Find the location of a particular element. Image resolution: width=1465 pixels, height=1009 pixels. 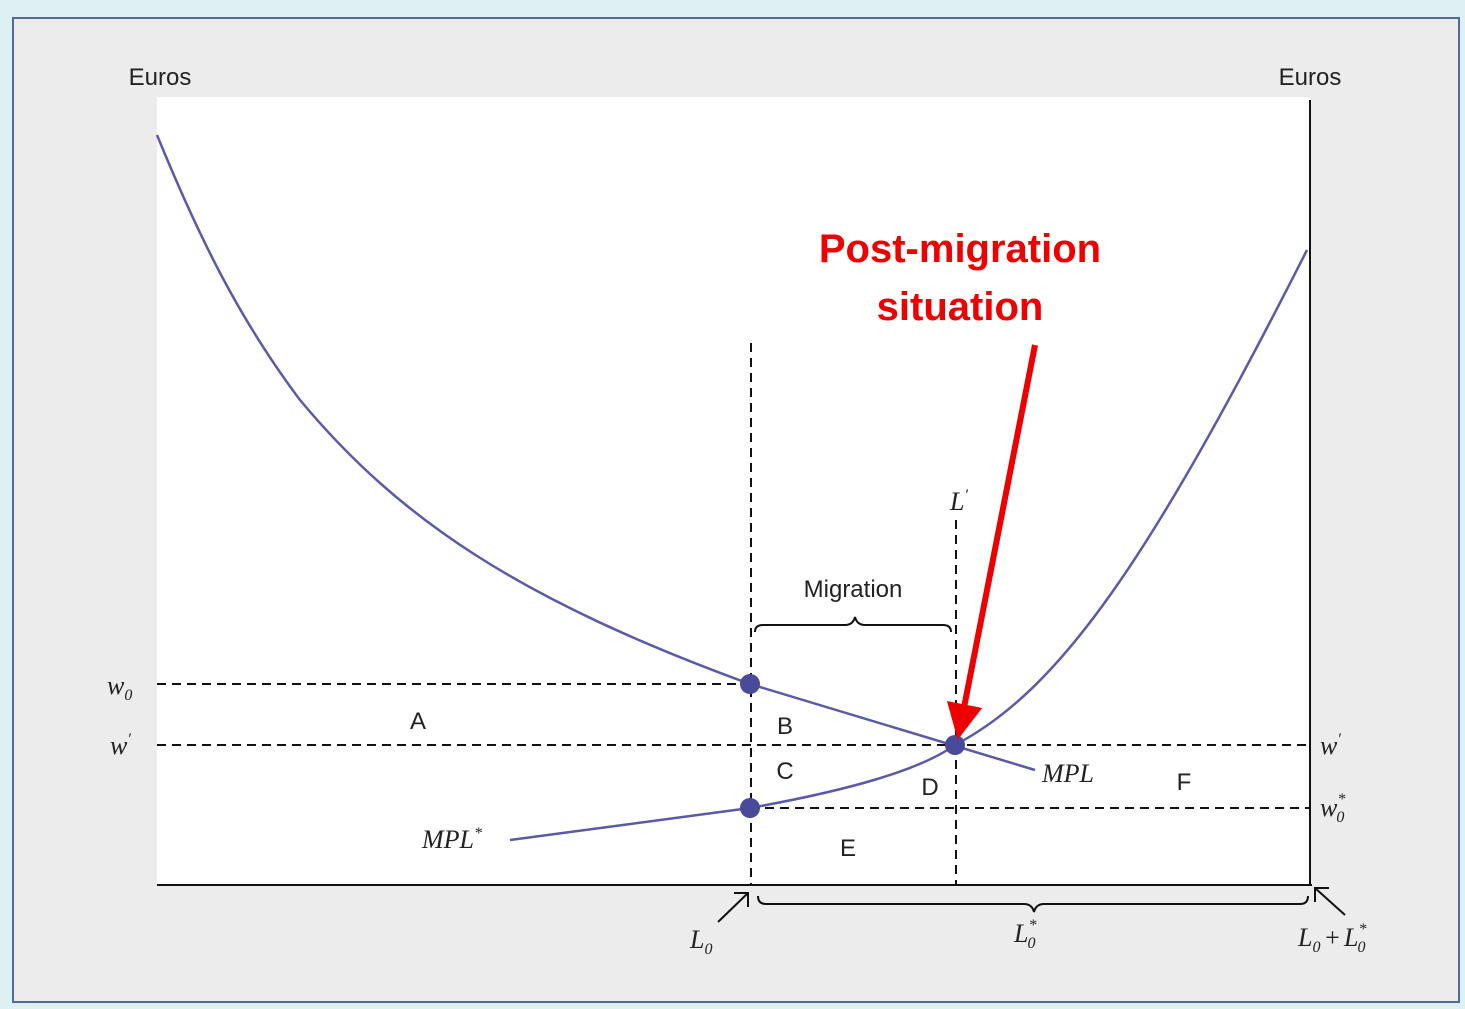

x-label: L* 0 is located at coordinates (1024, 934).